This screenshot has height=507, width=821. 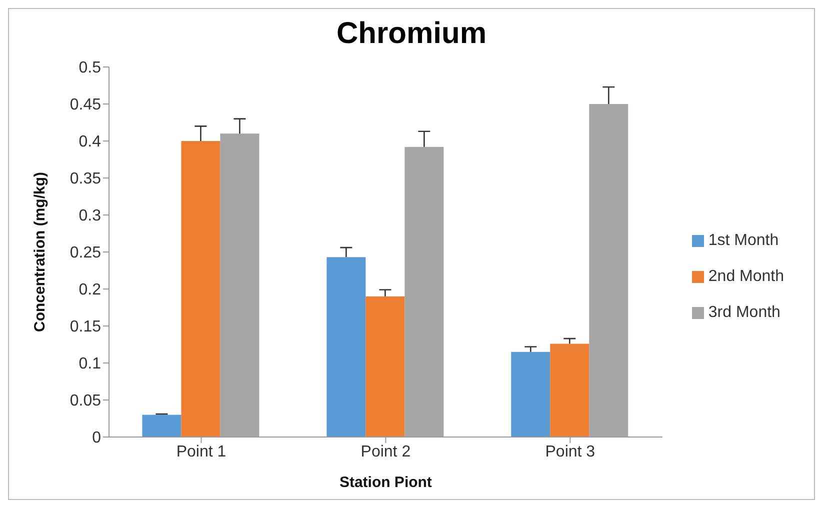 What do you see at coordinates (86, 105) in the screenshot?
I see `y-tick-label: 0.45` at bounding box center [86, 105].